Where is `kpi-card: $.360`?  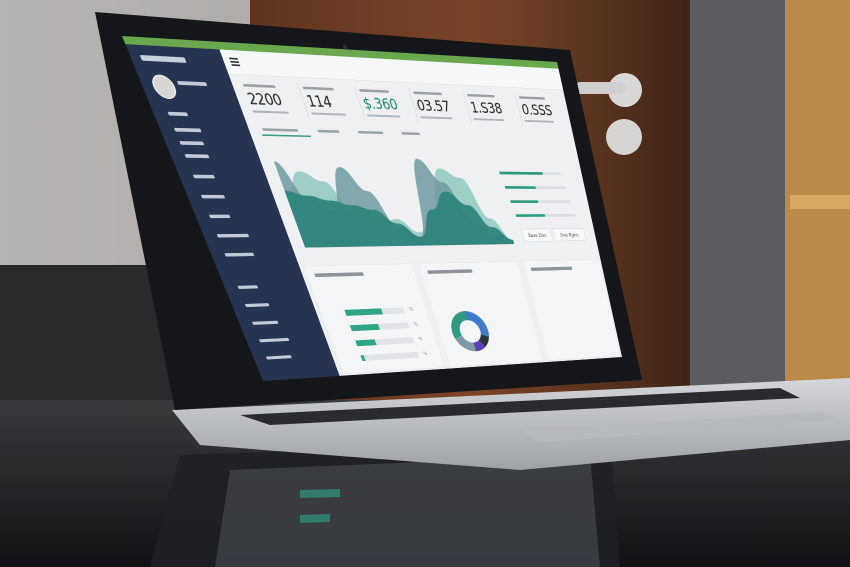 kpi-card: $.360 is located at coordinates (384, 103).